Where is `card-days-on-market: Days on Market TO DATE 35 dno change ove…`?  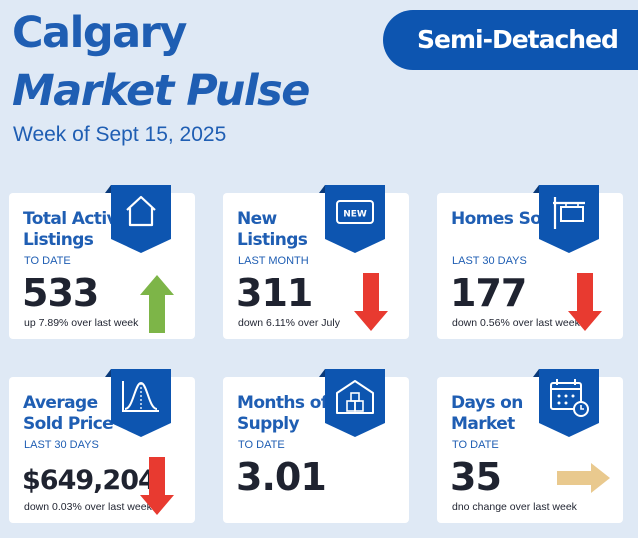
card-days-on-market: Days on Market TO DATE 35 dno change ove… is located at coordinates (530, 446).